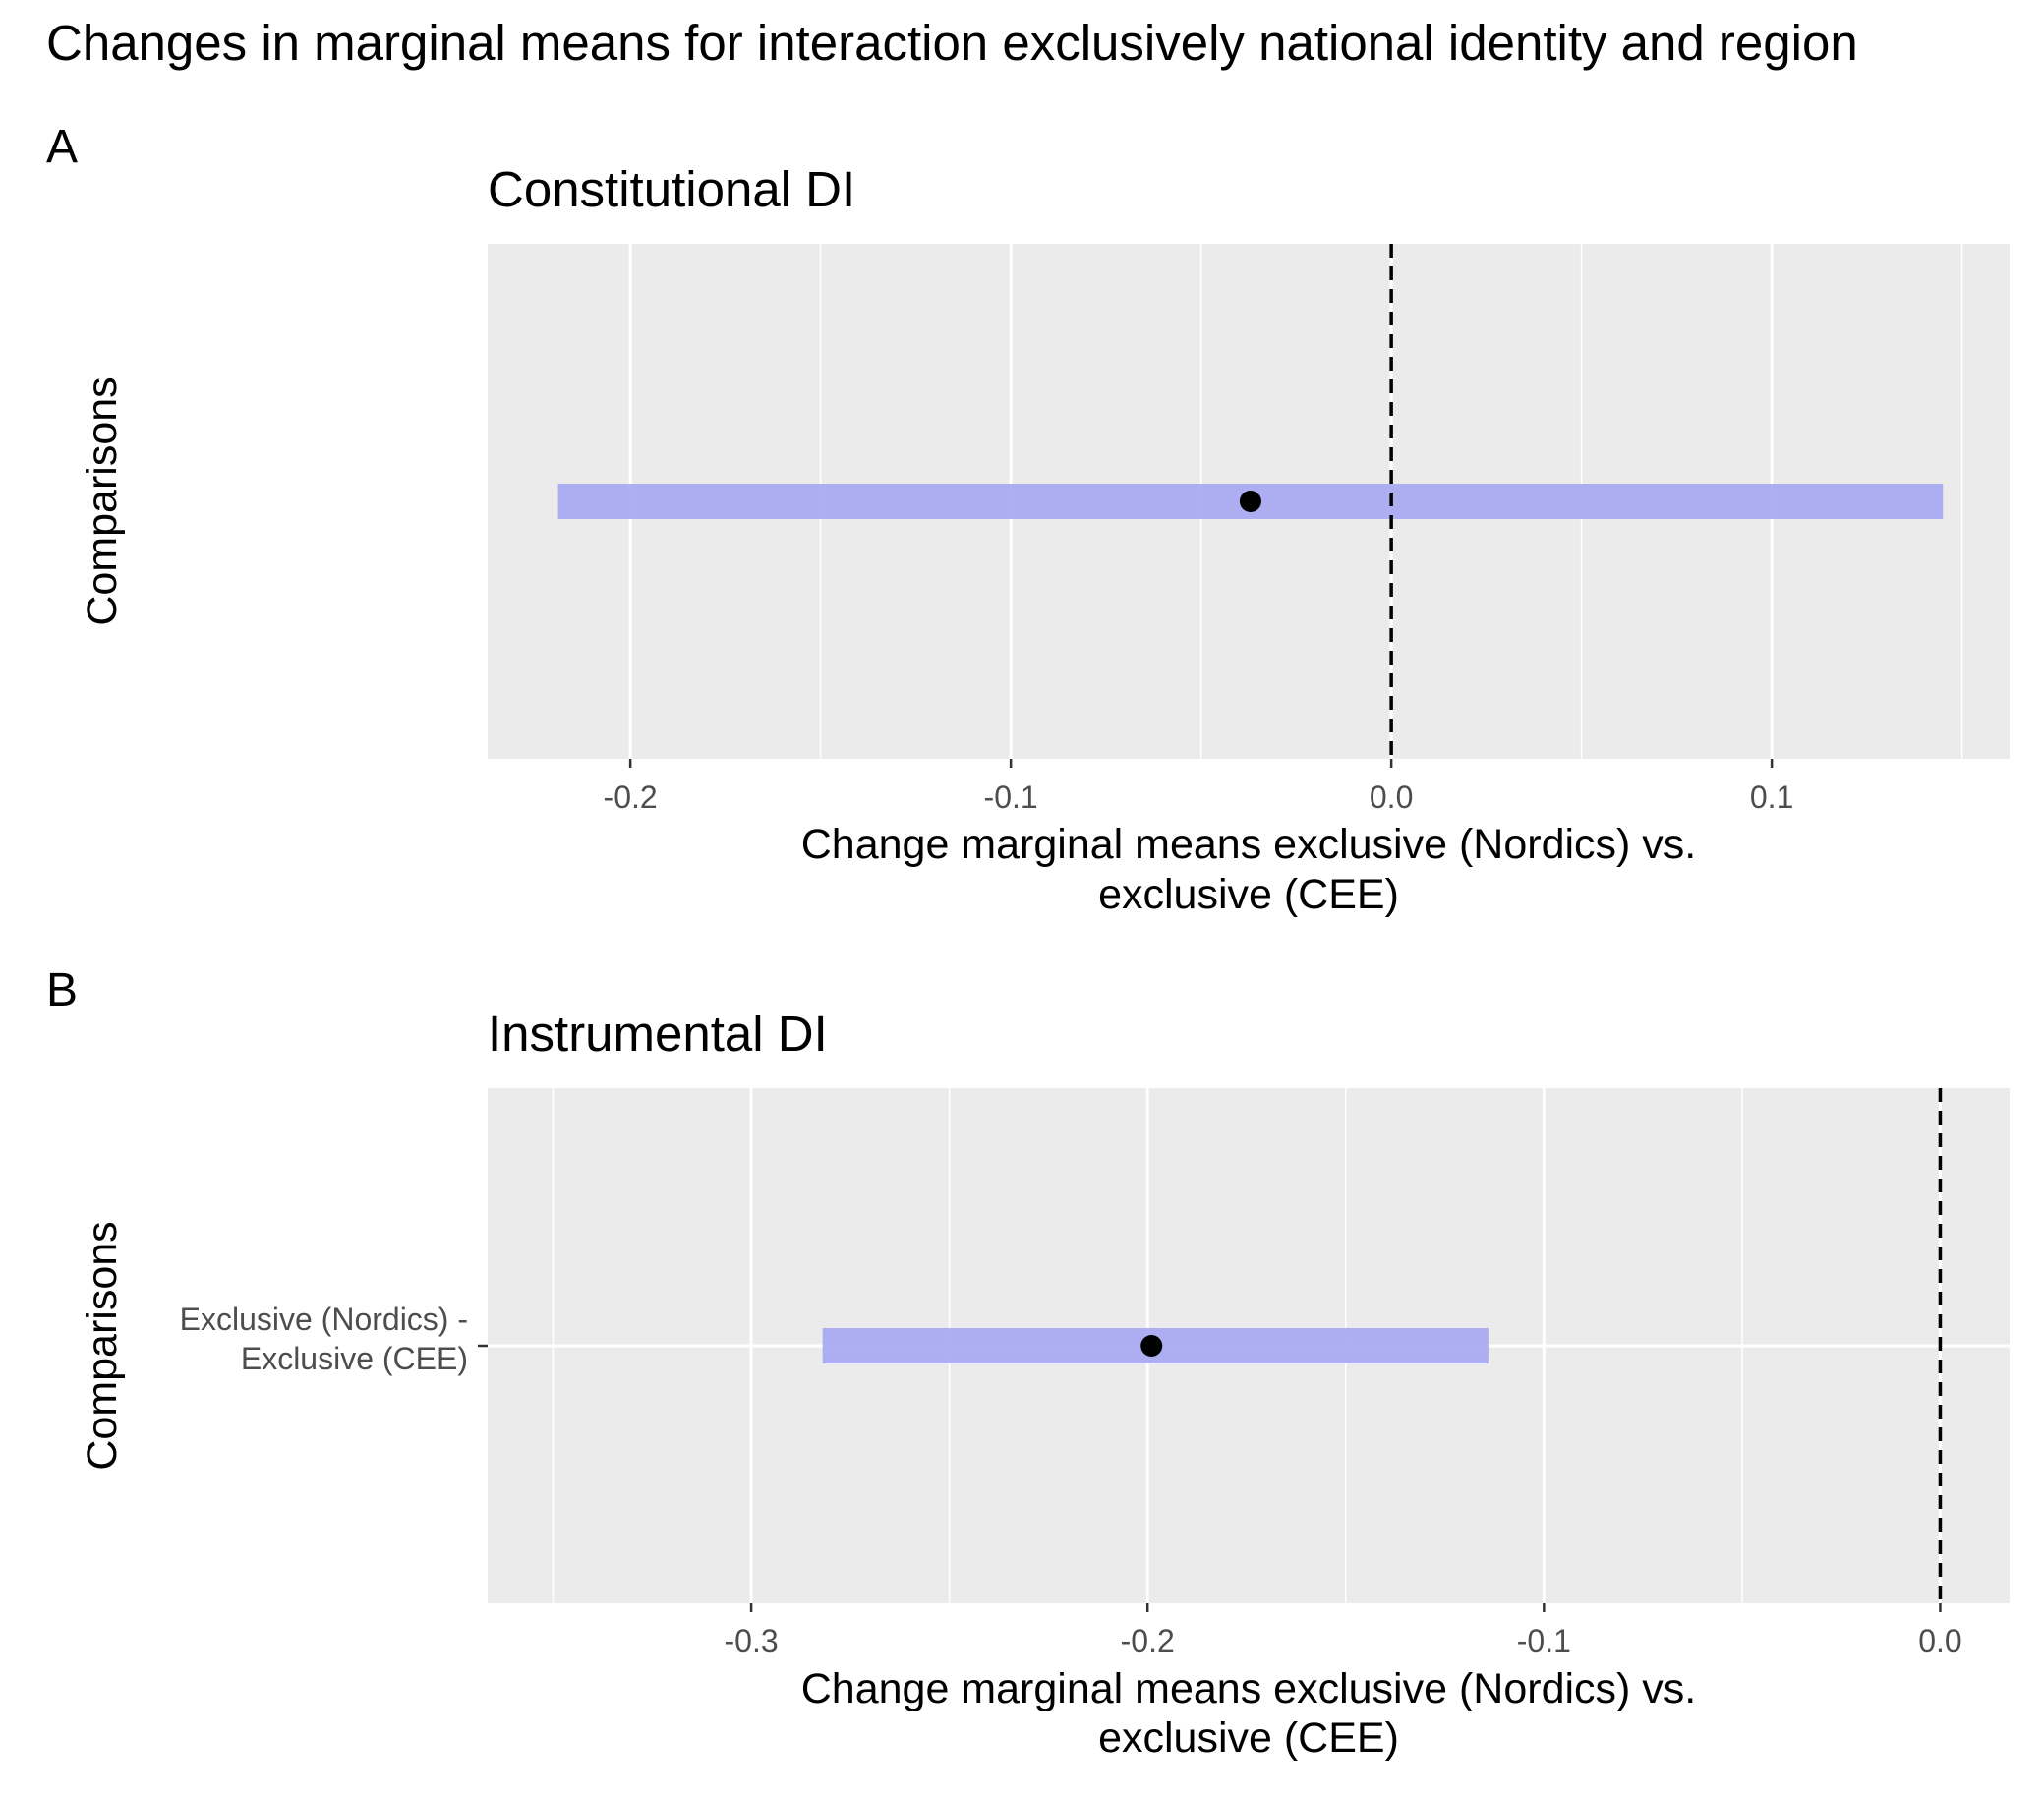  I want to click on panel-tag-b: B, so click(62, 990).